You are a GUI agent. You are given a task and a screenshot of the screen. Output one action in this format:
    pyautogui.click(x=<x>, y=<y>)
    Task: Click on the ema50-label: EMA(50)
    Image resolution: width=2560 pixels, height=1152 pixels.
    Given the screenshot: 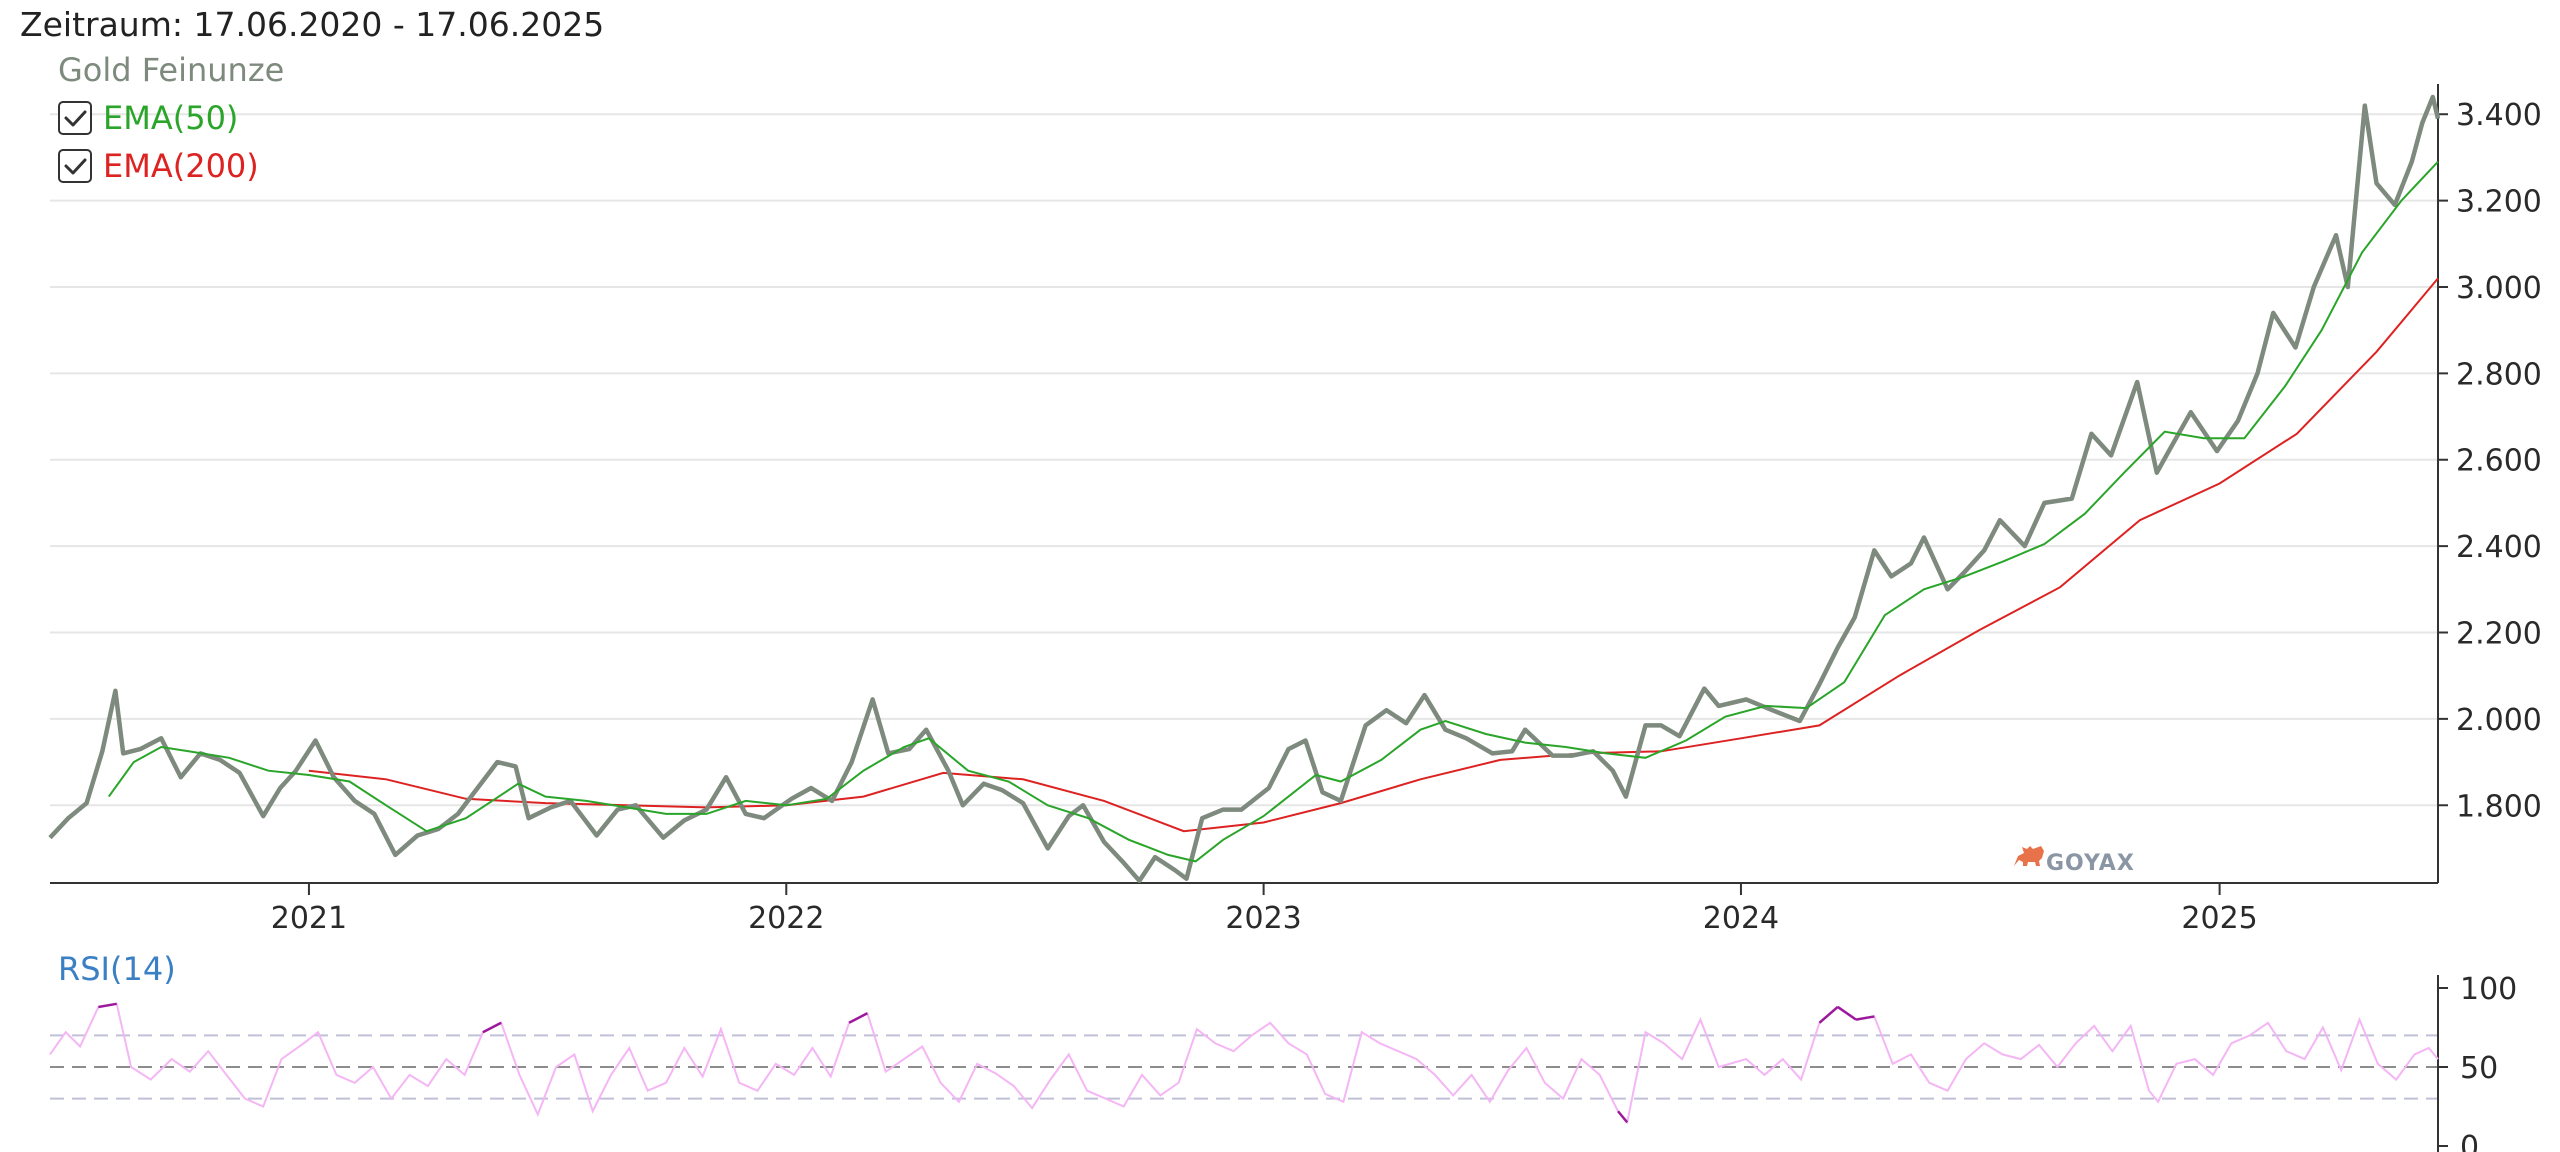 What is the action you would take?
    pyautogui.click(x=170, y=118)
    